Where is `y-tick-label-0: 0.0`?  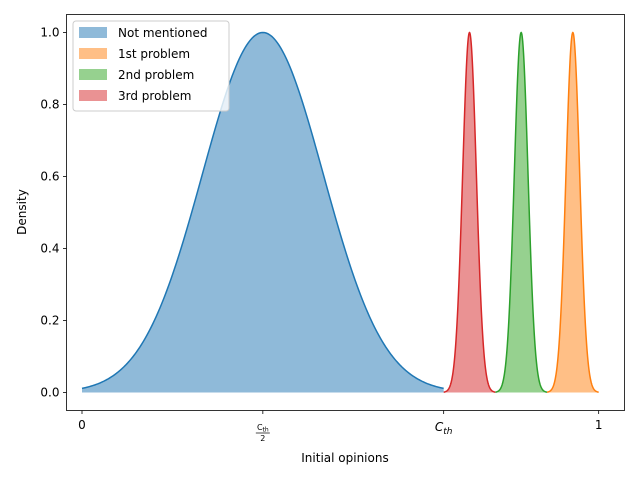 y-tick-label-0: 0.0 is located at coordinates (49, 393).